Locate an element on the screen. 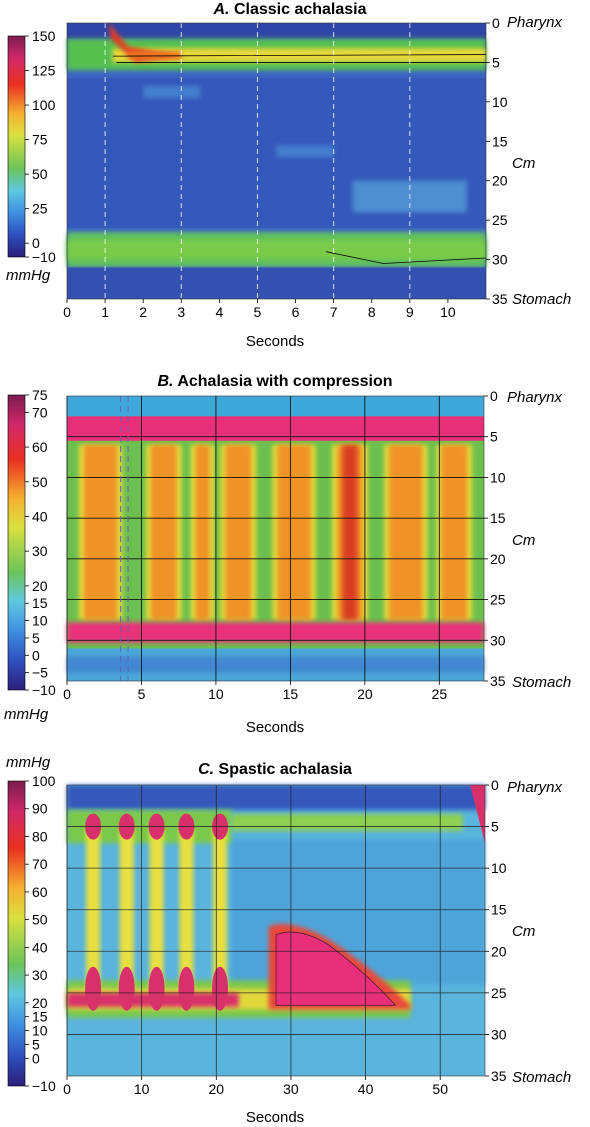 This screenshot has width=590, height=1127. panel-c-pharynx-label: Pharynx is located at coordinates (535, 787).